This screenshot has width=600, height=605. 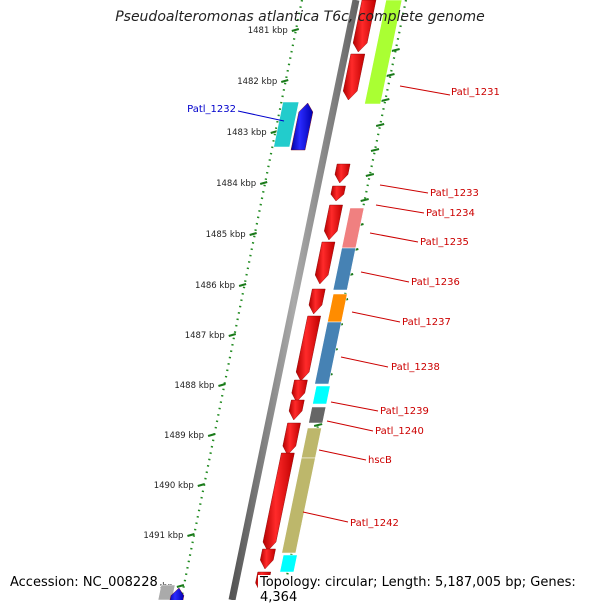 What do you see at coordinates (174, 486) in the screenshot?
I see `tick-label: 1490 kbp` at bounding box center [174, 486].